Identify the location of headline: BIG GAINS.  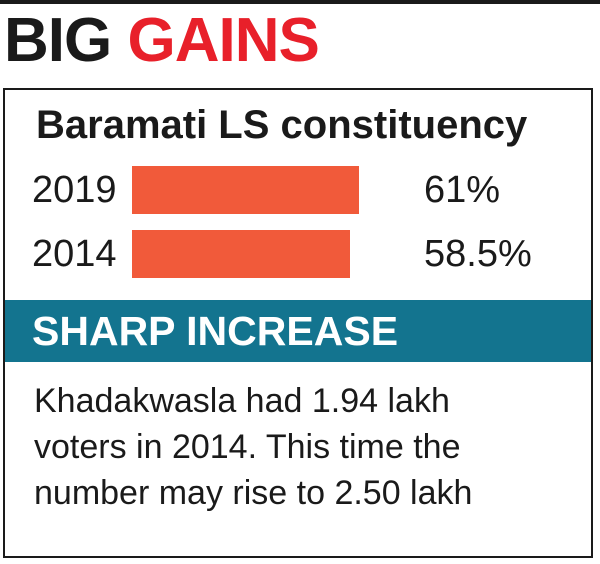
(162, 41).